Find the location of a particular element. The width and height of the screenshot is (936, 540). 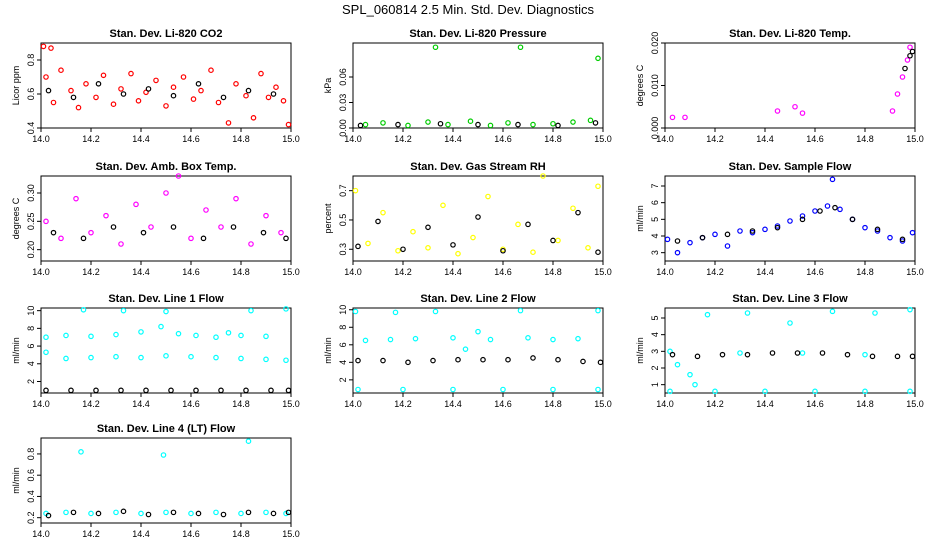

y-tick-label: 2 is located at coordinates (31, 381).